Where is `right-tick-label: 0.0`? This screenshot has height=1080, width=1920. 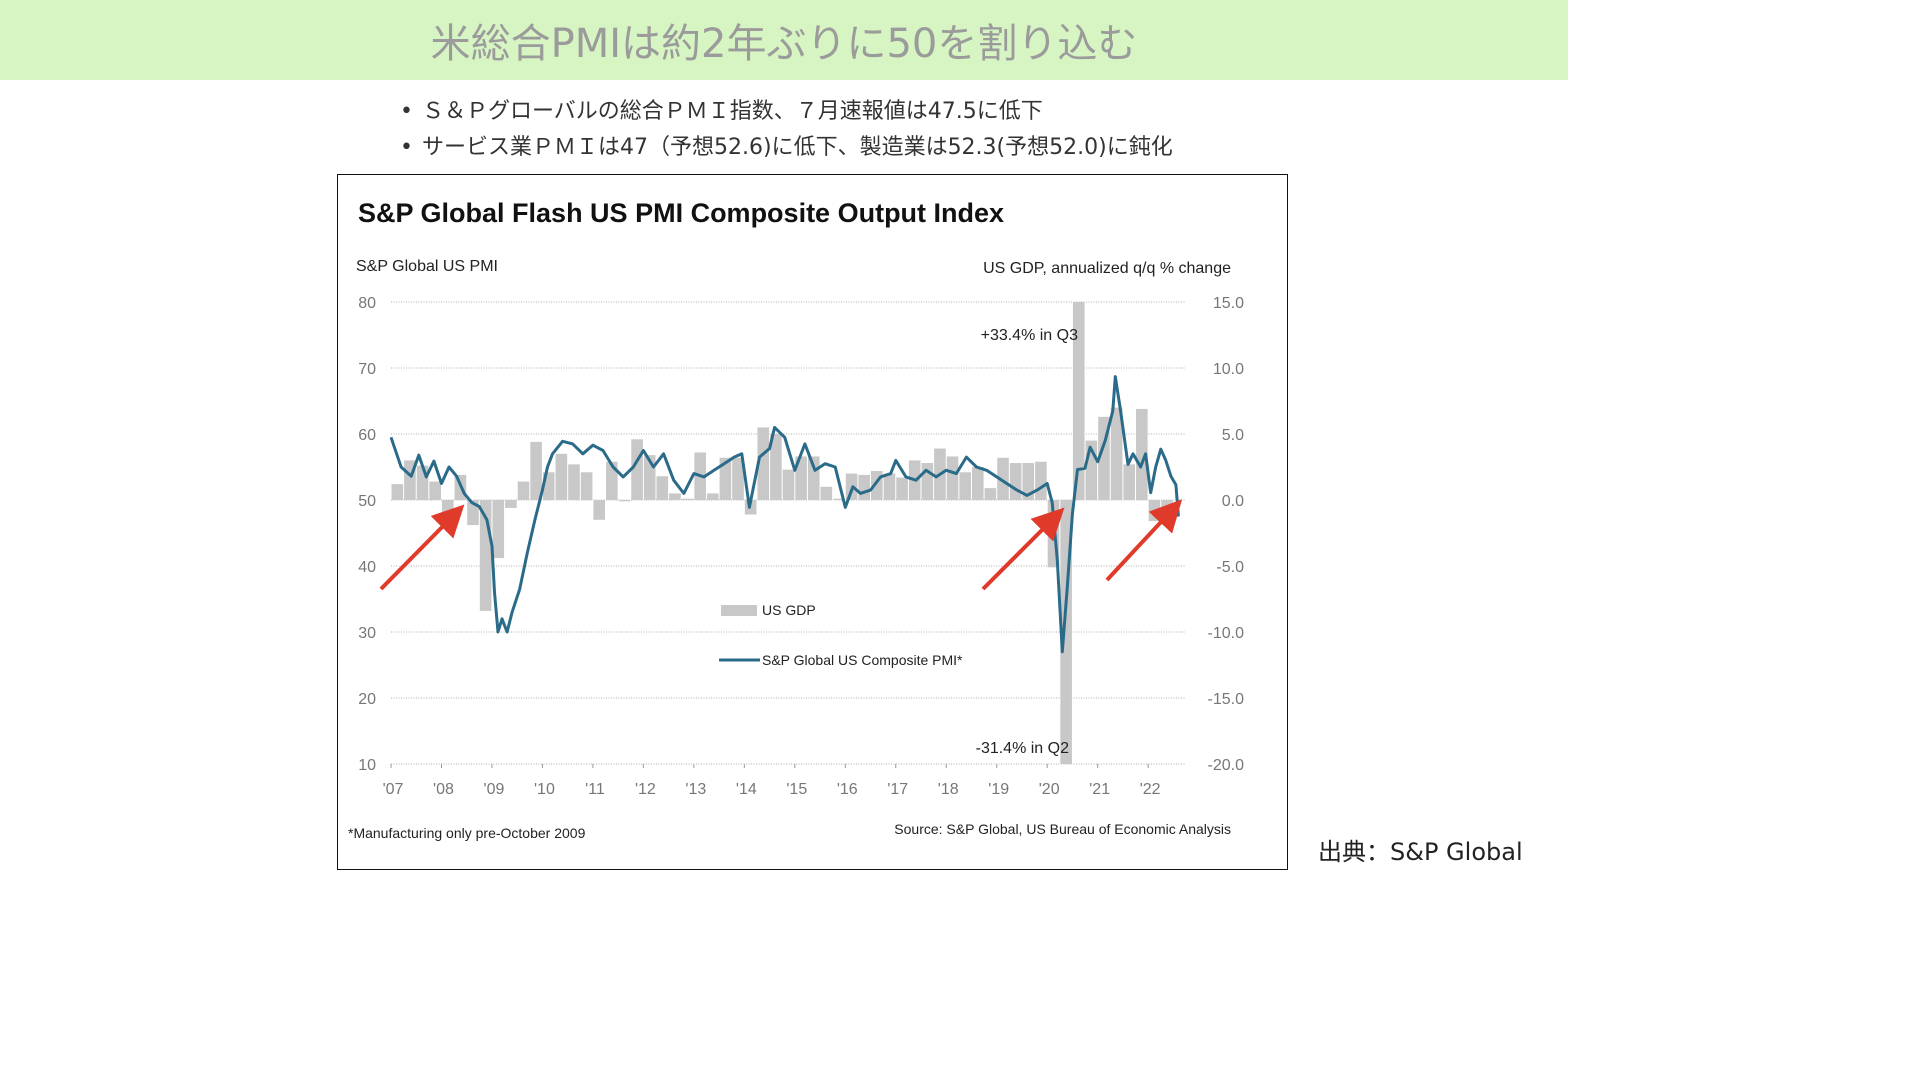 right-tick-label: 0.0 is located at coordinates (1233, 501).